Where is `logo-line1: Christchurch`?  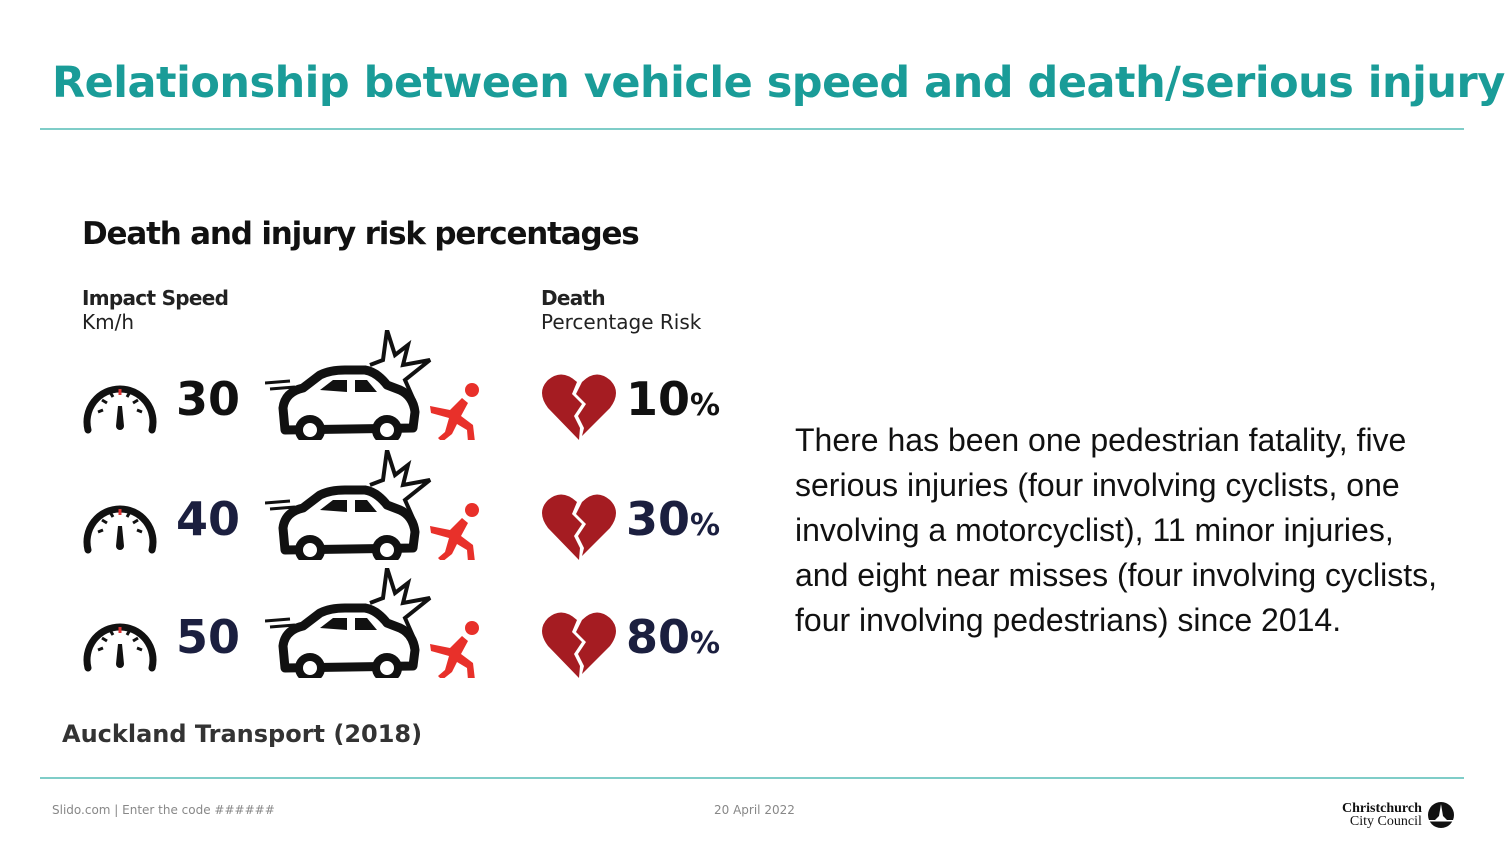 logo-line1: Christchurch is located at coordinates (1382, 808).